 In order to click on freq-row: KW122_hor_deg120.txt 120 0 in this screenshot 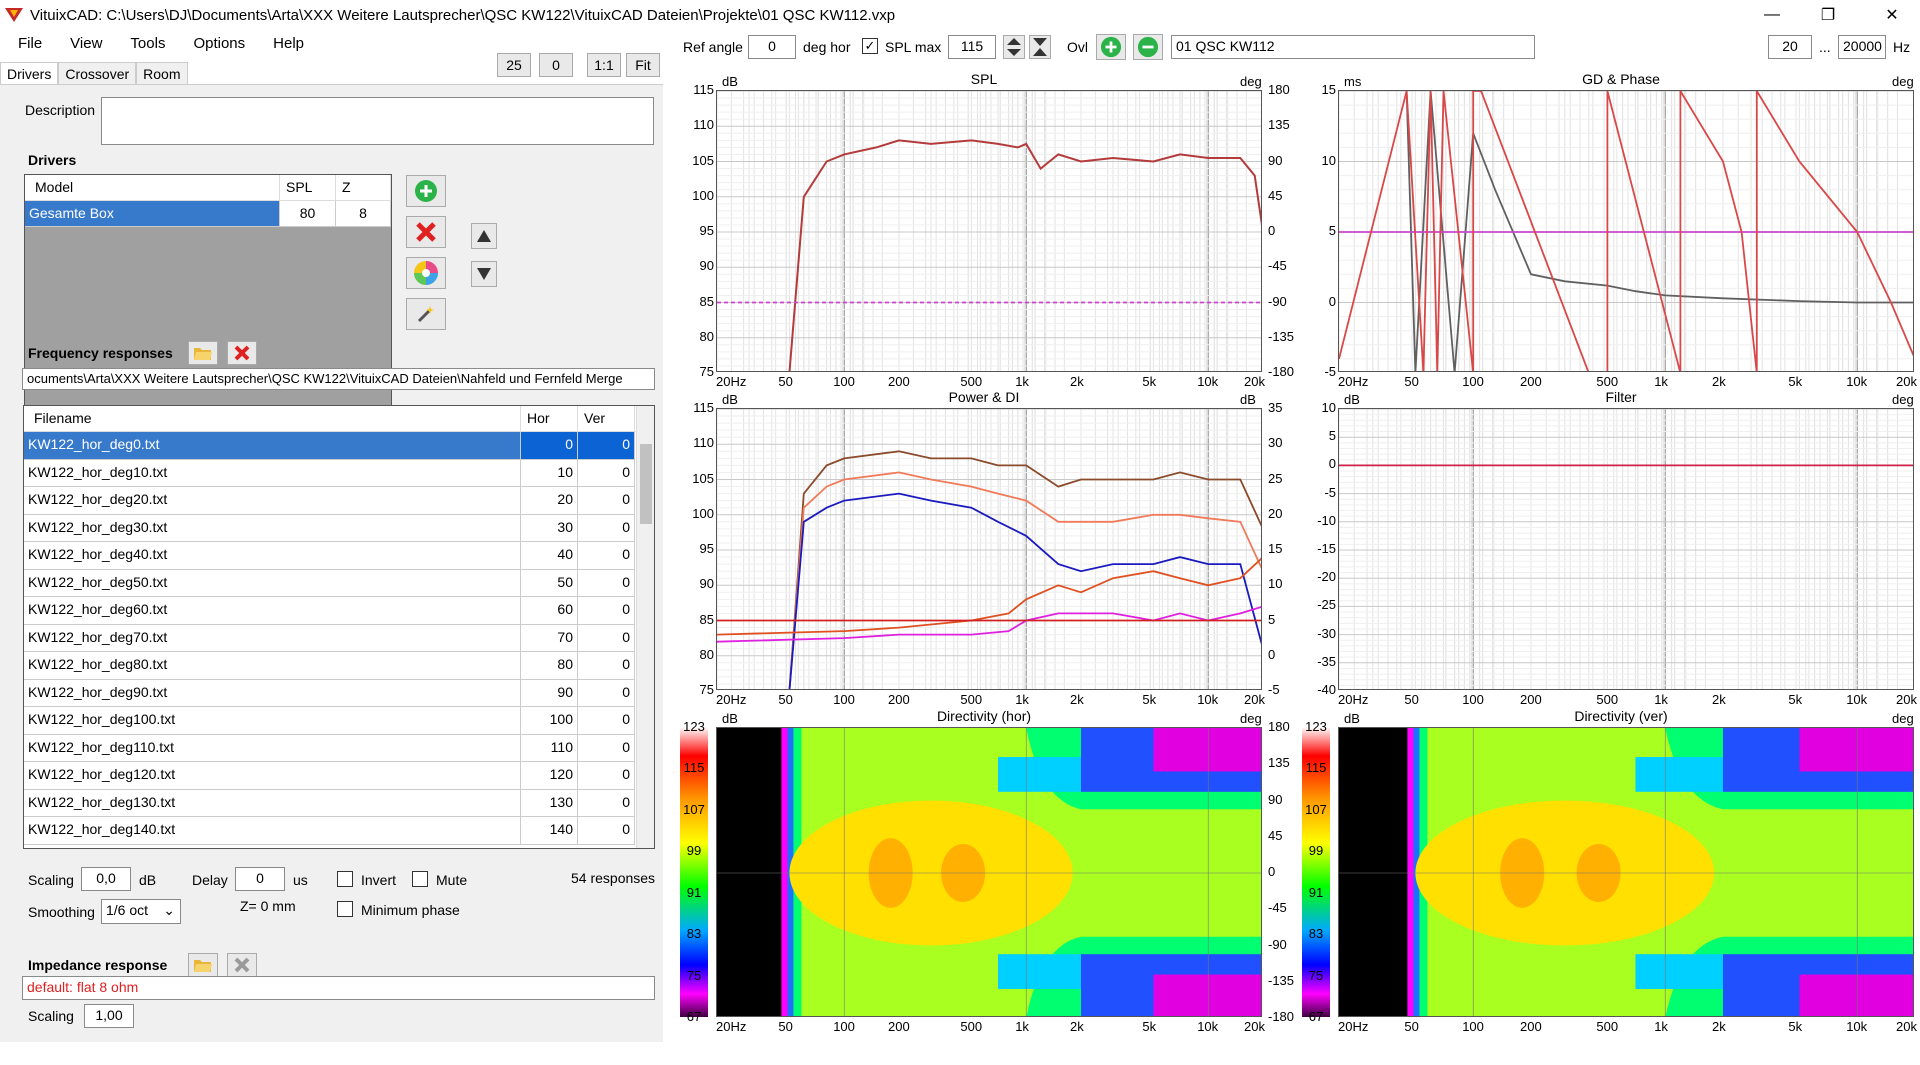, I will do `click(339, 776)`.